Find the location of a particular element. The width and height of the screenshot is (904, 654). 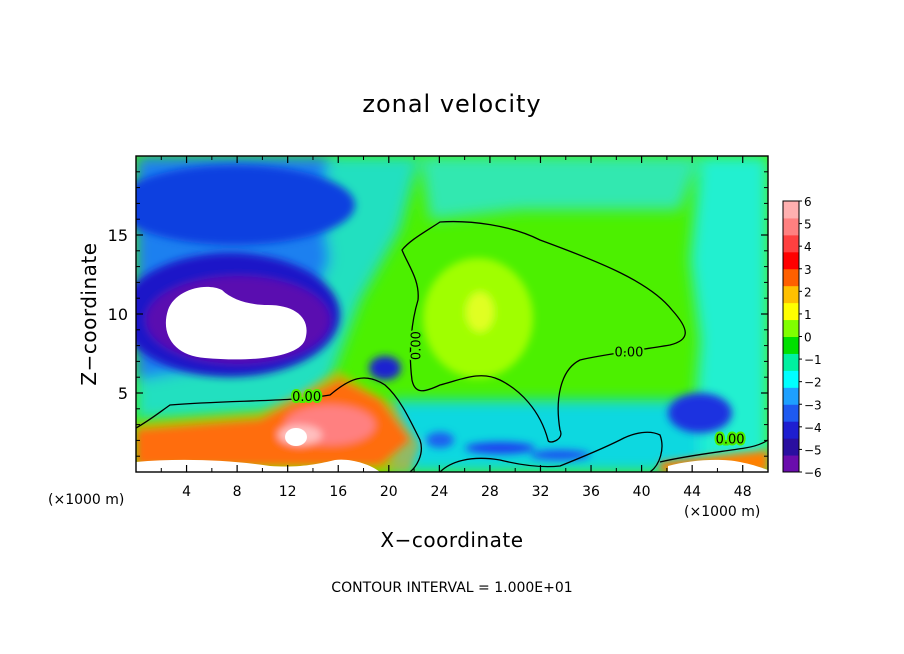

contour-zero-lower-left is located at coordinates (279, 424).